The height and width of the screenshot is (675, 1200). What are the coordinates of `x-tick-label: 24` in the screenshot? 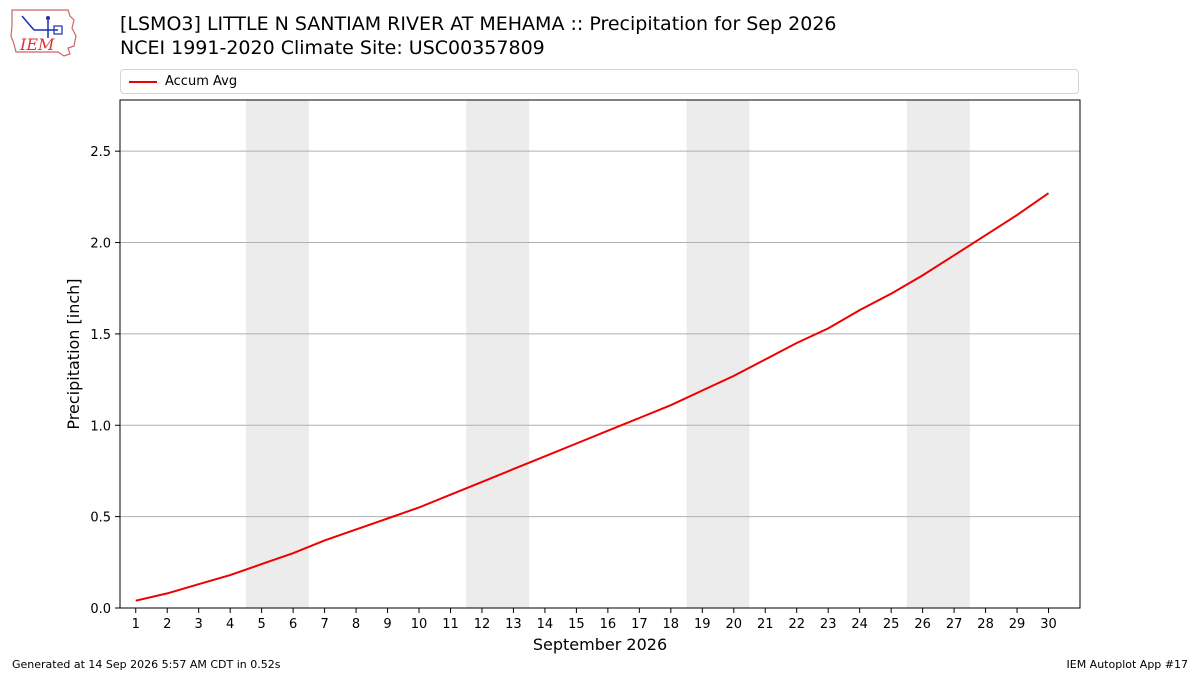 It's located at (859, 624).